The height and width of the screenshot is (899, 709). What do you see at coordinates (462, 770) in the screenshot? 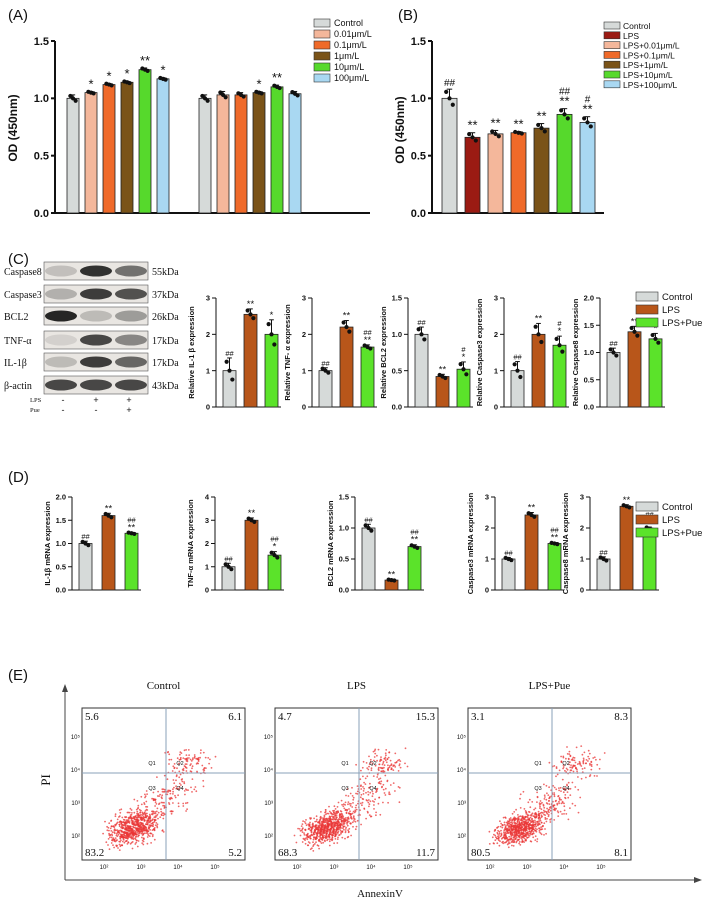
I see `flow-y-tick: 10⁴` at bounding box center [462, 770].